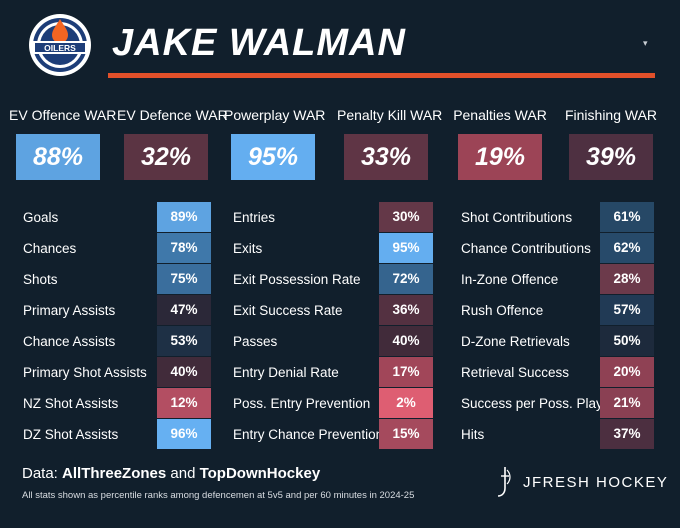 The height and width of the screenshot is (528, 680). I want to click on stat-row: Hits 37%, so click(558, 434).